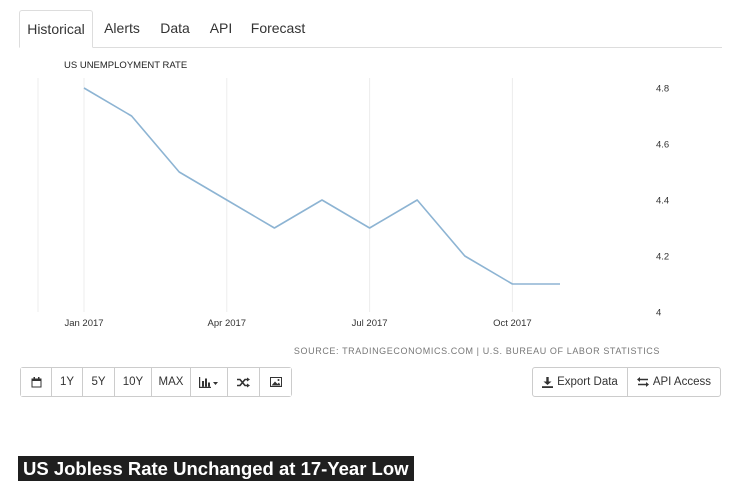 The image size is (739, 495). I want to click on calendar-icon, so click(36, 381).